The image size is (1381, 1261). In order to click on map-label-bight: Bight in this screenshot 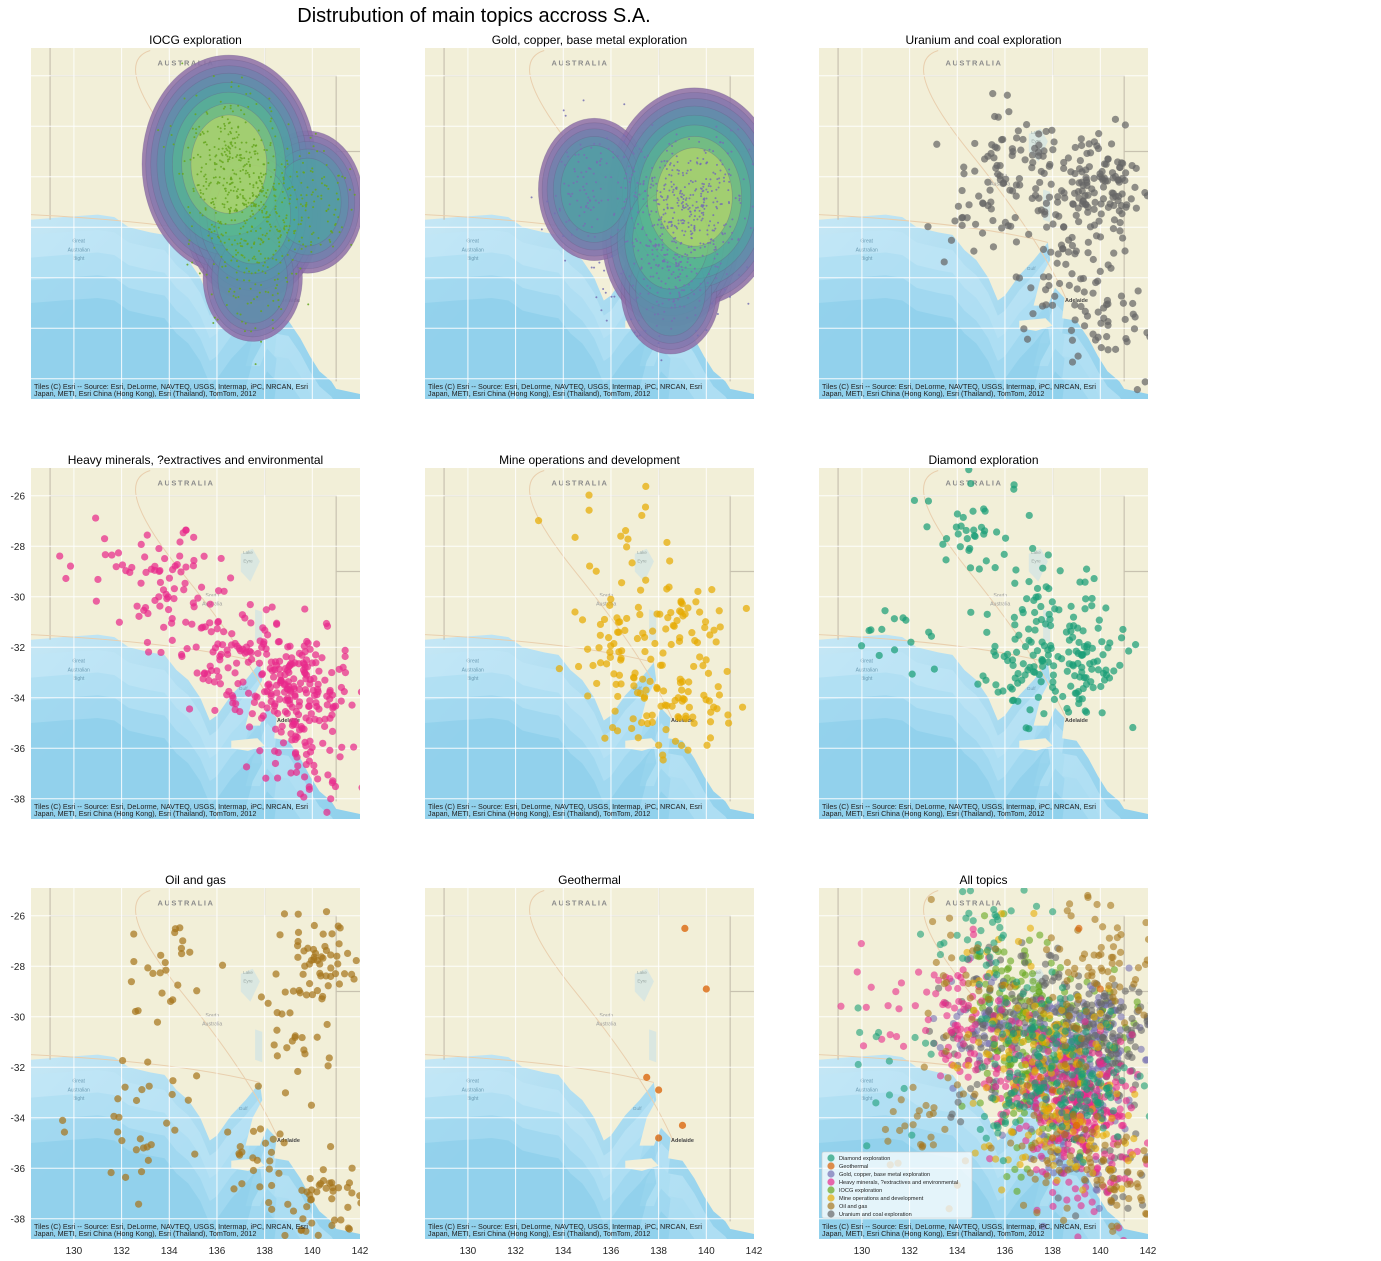, I will do `click(473, 1099)`.